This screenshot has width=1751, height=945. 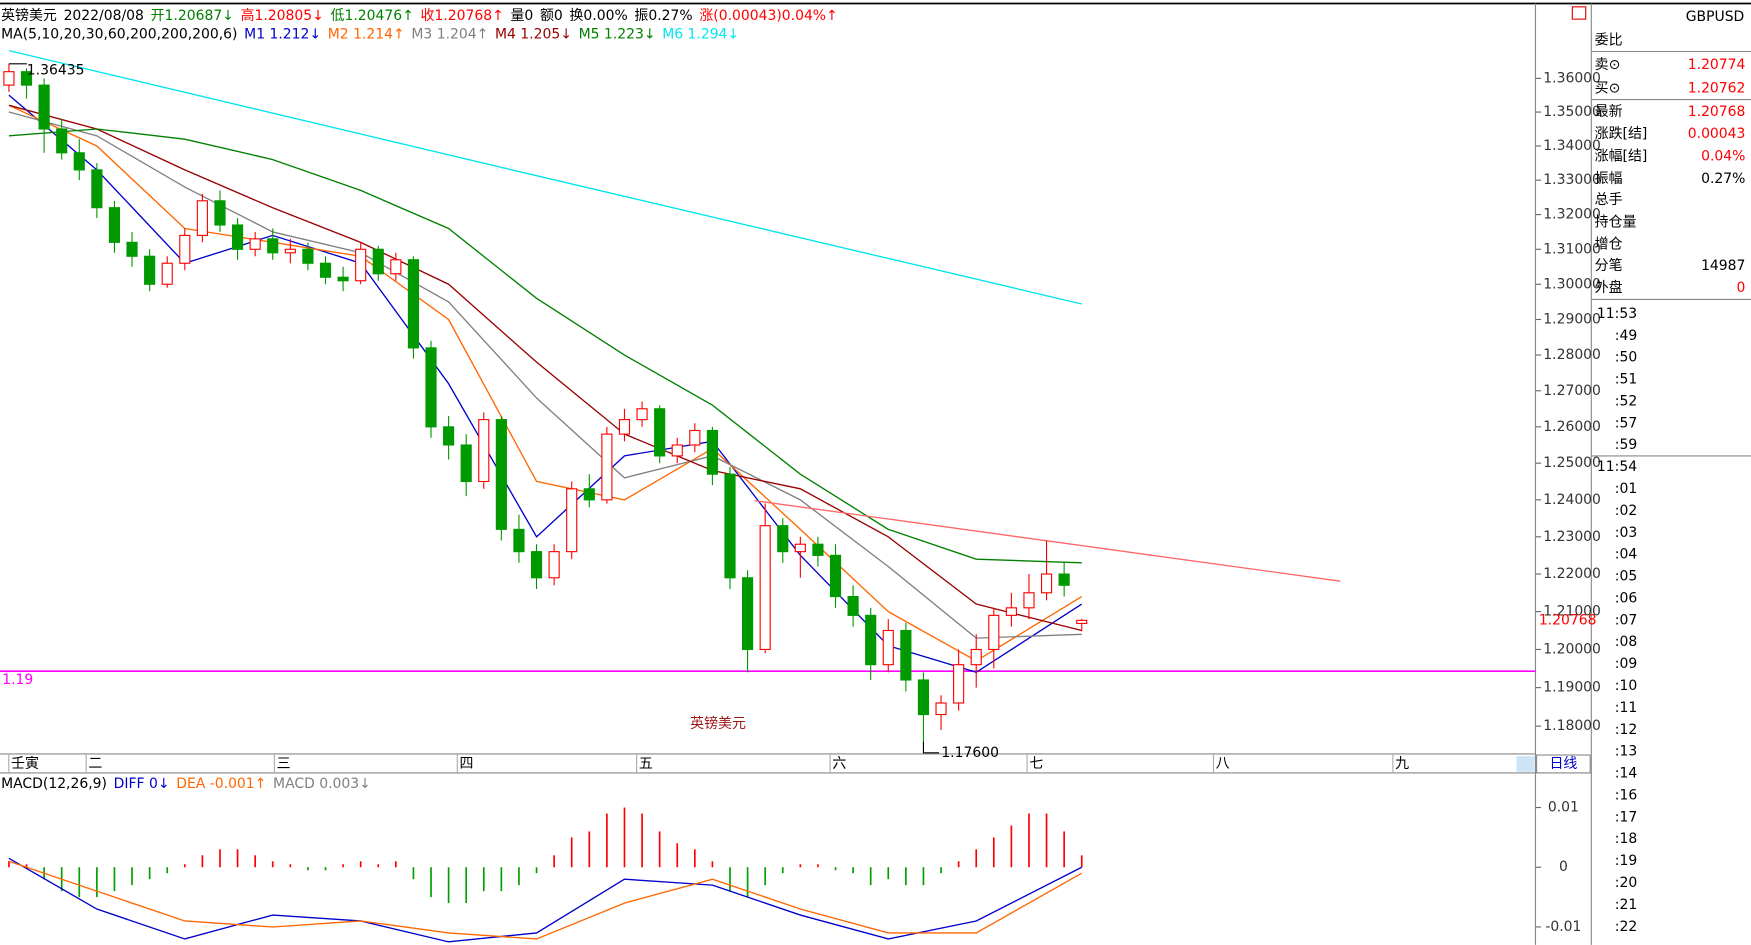 I want to click on tick-time: :59, so click(x=1626, y=445).